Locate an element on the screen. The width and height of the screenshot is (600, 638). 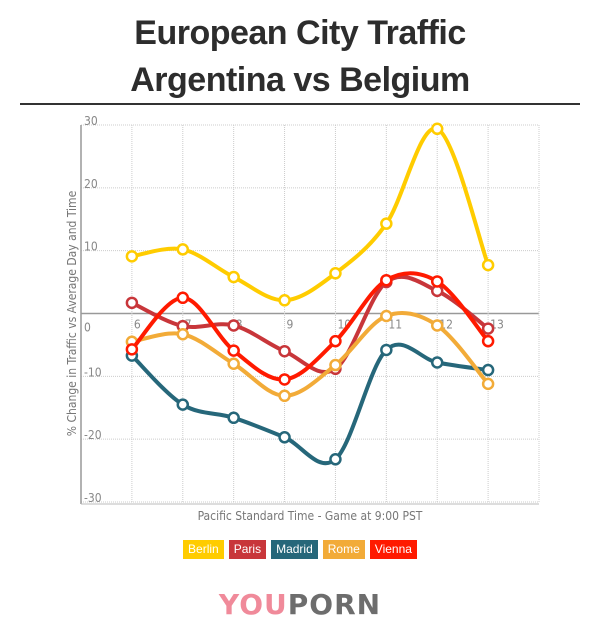
legend: Berlin Paris Madrid Rome Vienna is located at coordinates (300, 549).